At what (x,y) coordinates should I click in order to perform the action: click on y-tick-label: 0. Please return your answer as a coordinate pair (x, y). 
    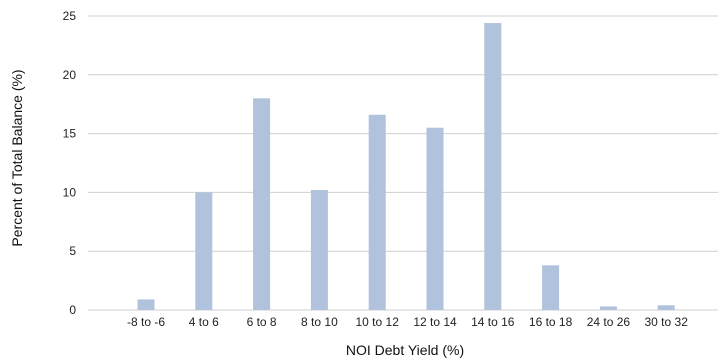
    Looking at the image, I should click on (72, 310).